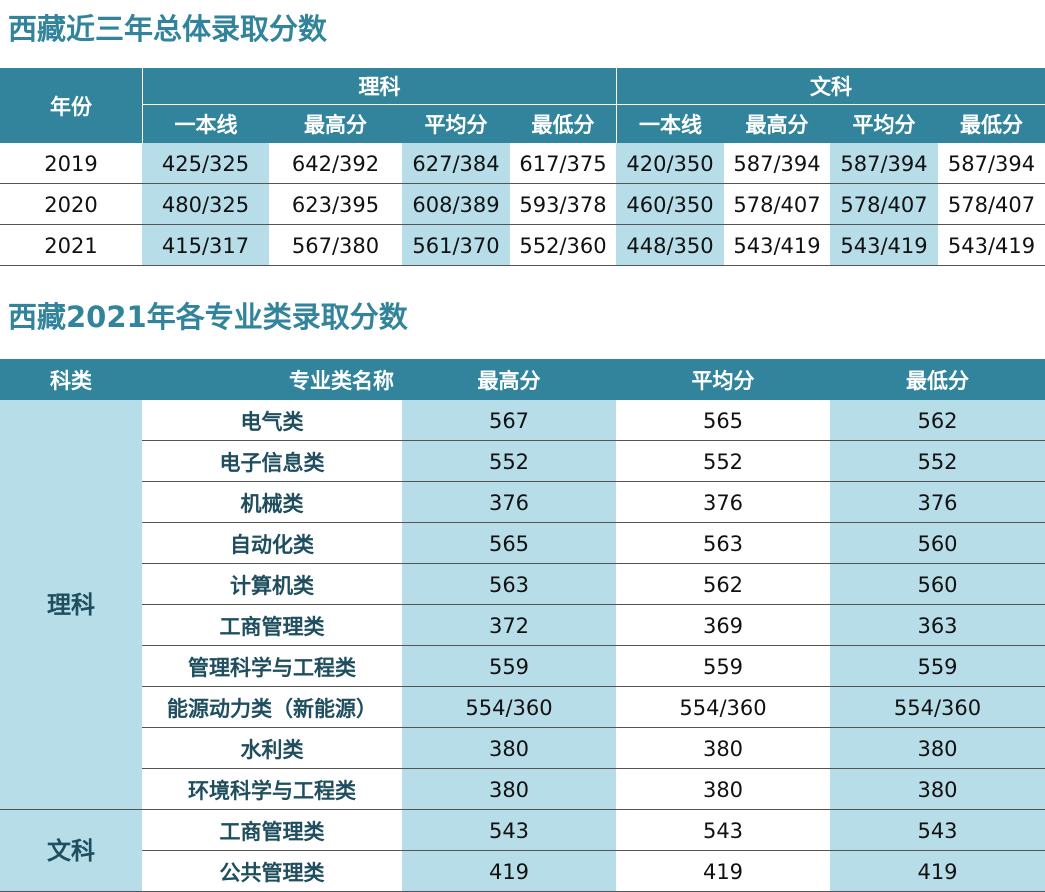  I want to click on title: 西藏2021年各专业类录取分数, so click(208, 317).